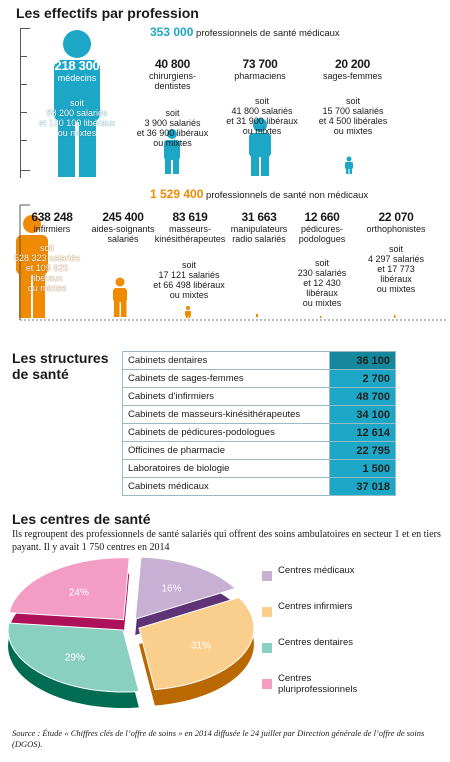 This screenshot has height=762, width=450. I want to click on person-icon-masseurs, so click(188, 312).